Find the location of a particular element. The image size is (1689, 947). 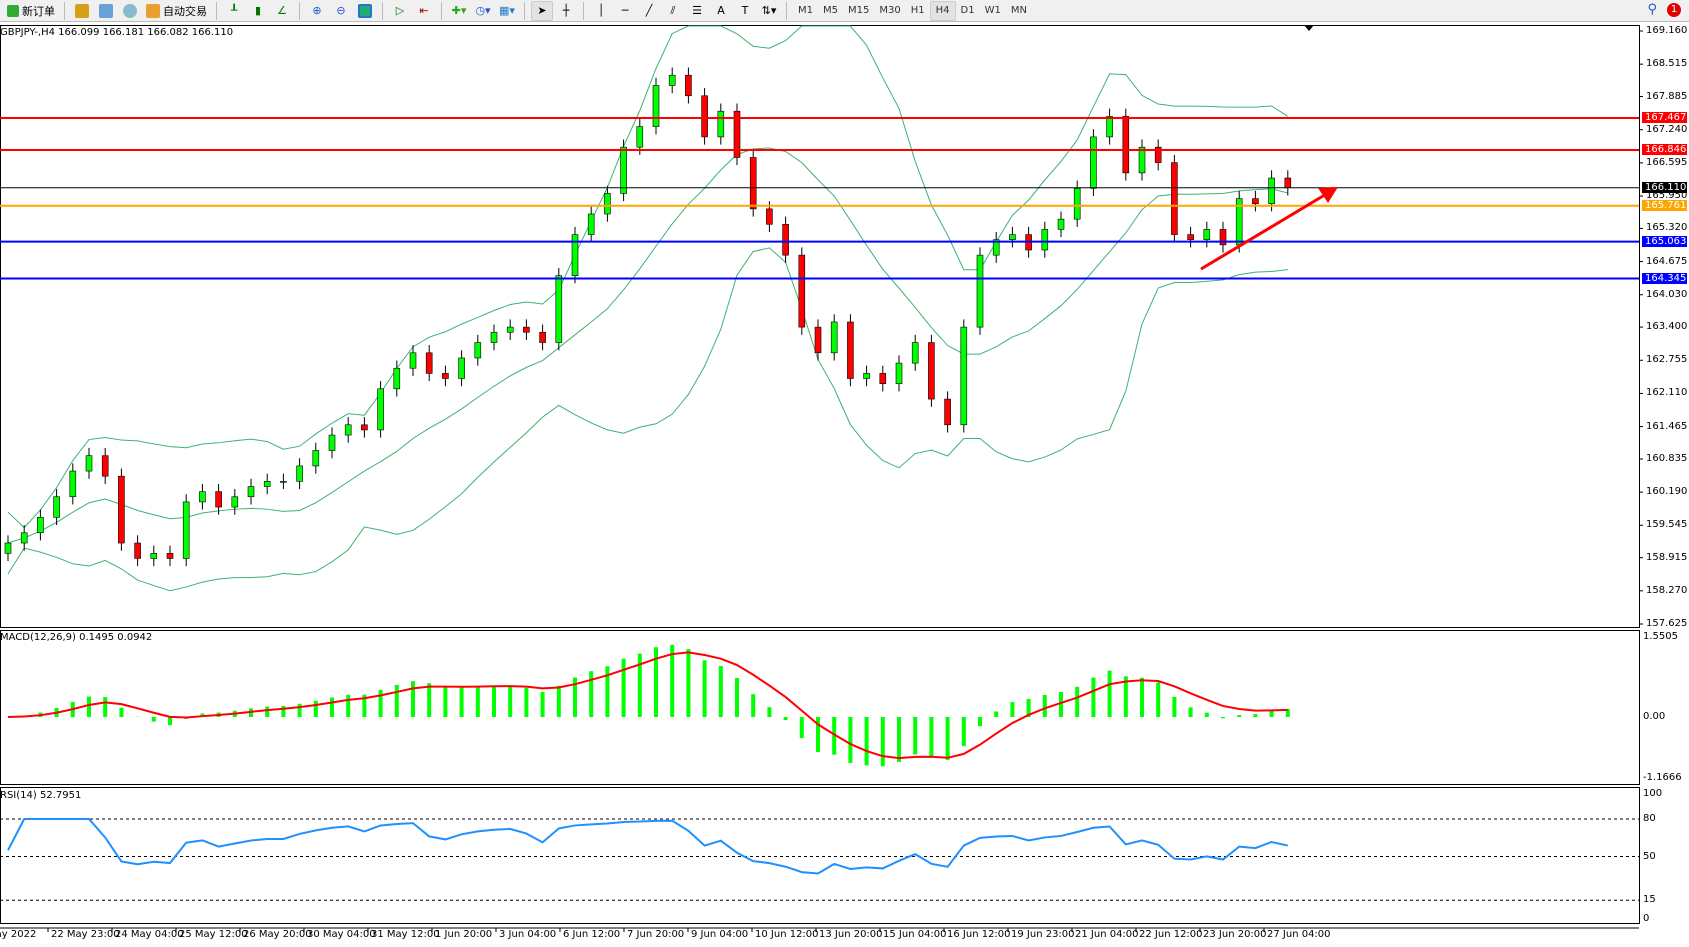

timeframe-h1: H1 is located at coordinates (917, 10).